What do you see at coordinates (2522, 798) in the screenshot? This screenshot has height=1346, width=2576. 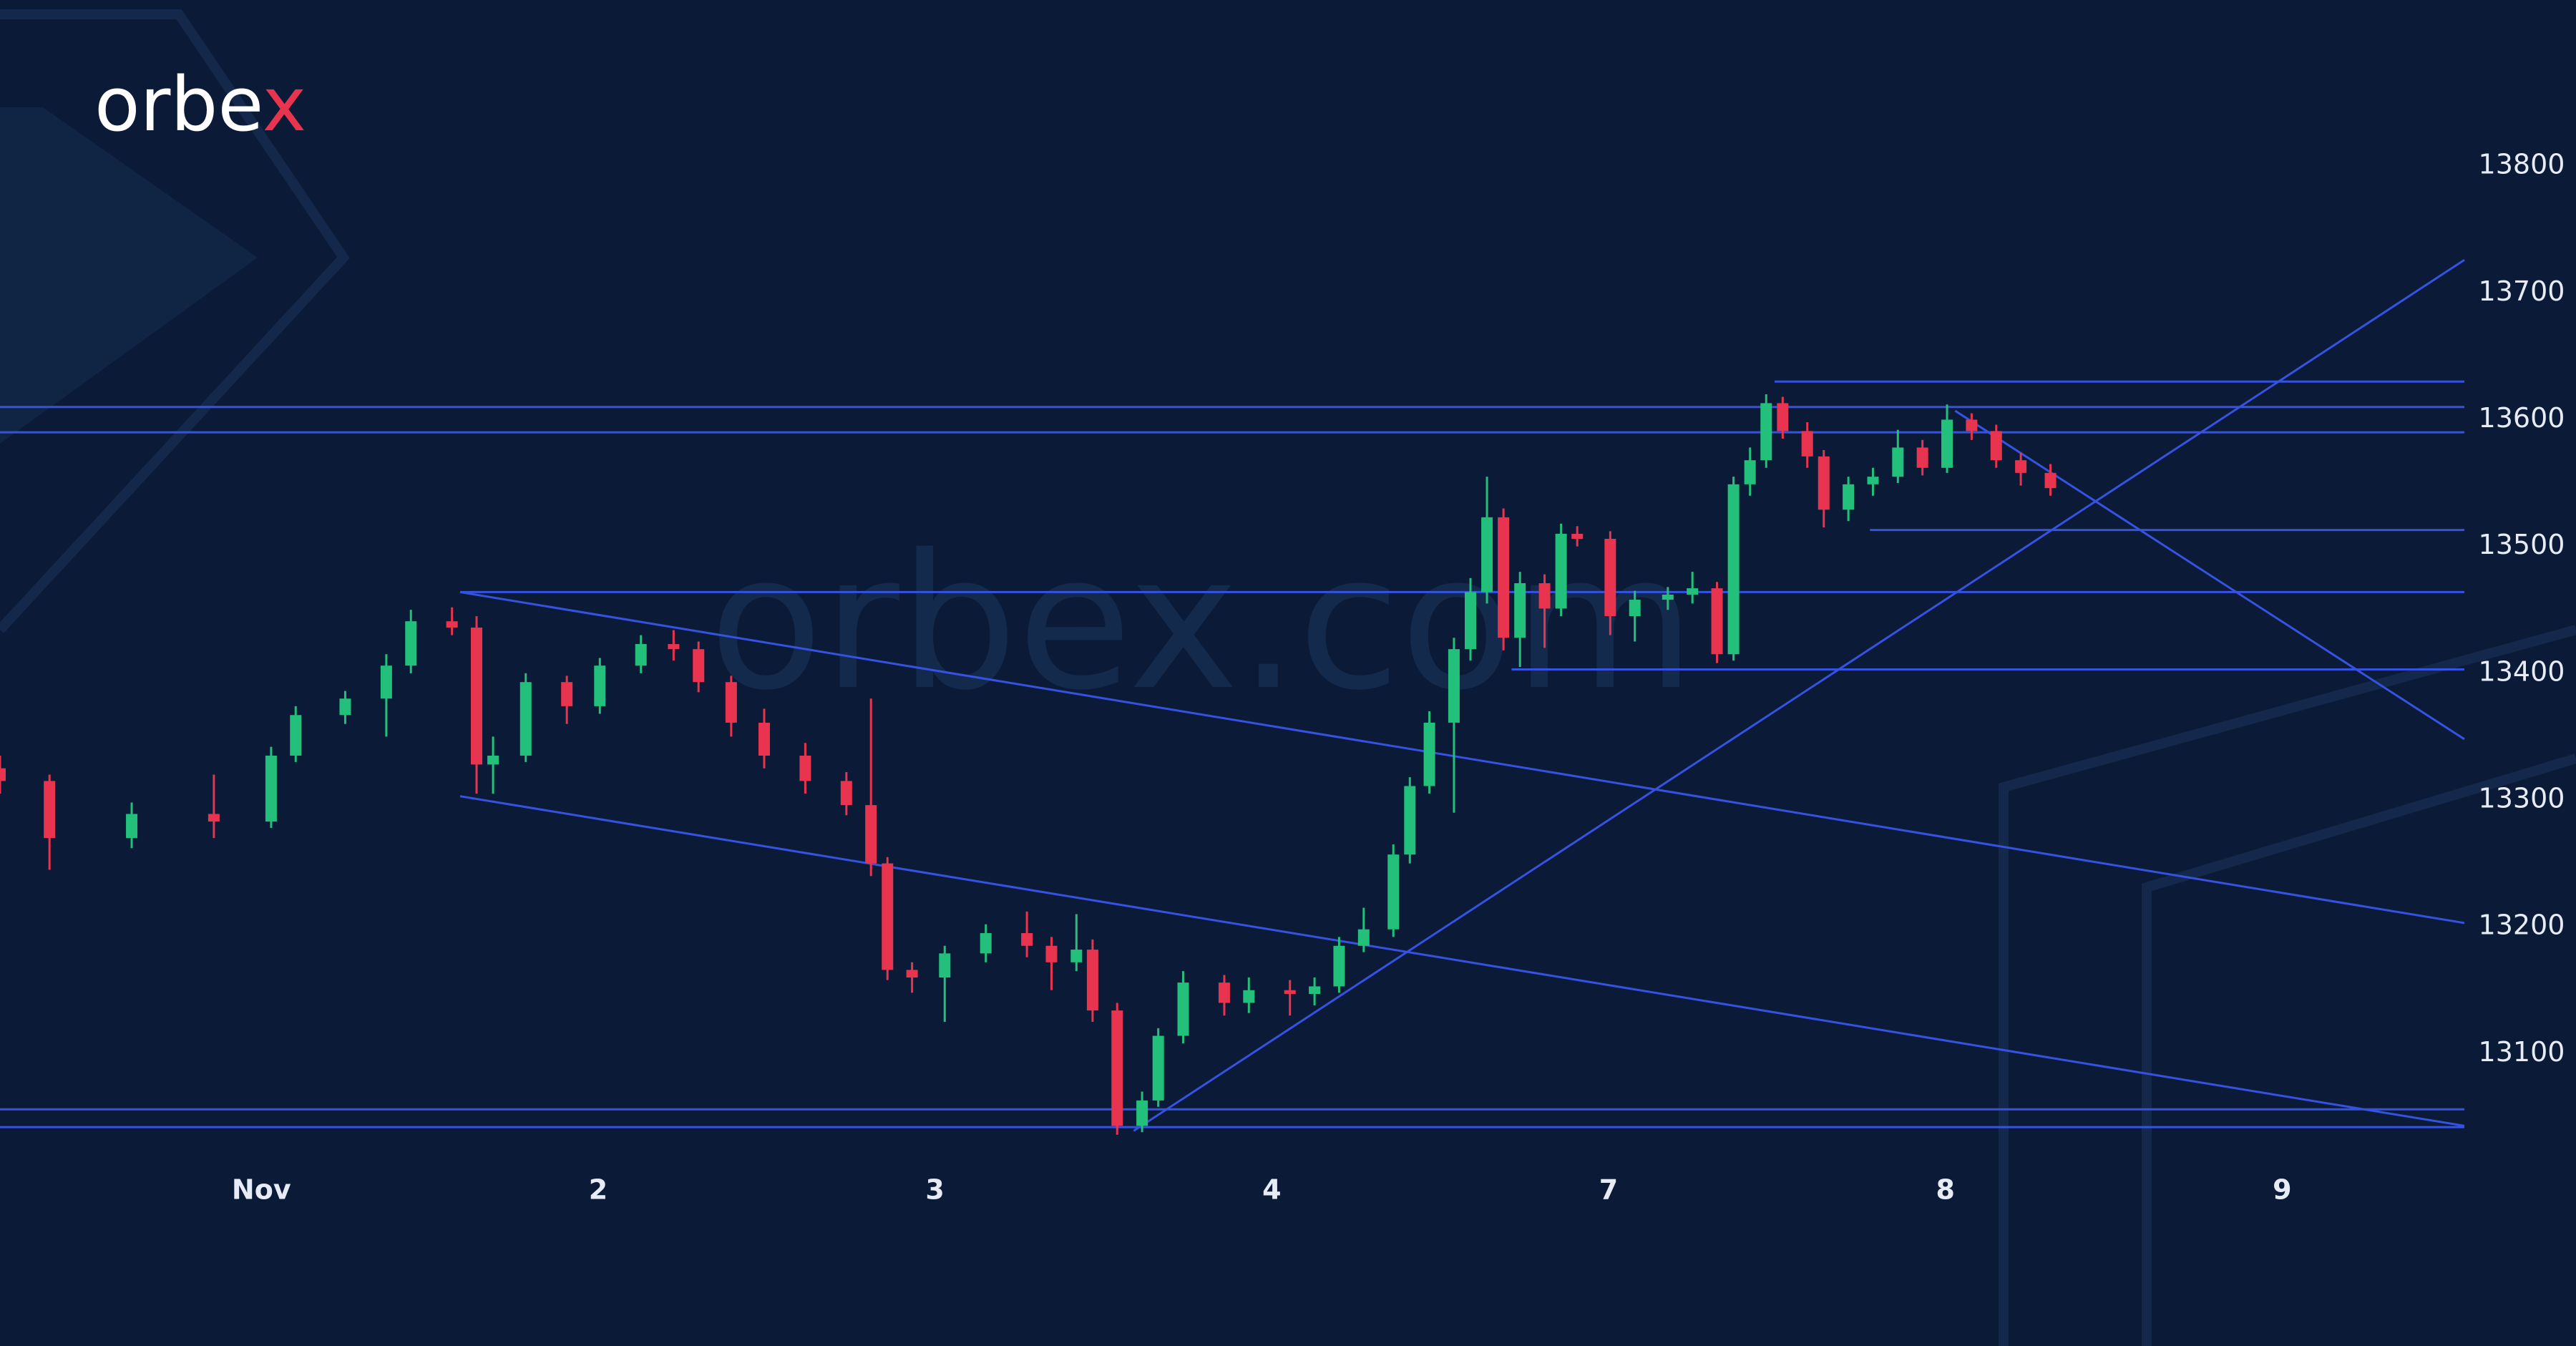 I see `y-tick-label: 13300` at bounding box center [2522, 798].